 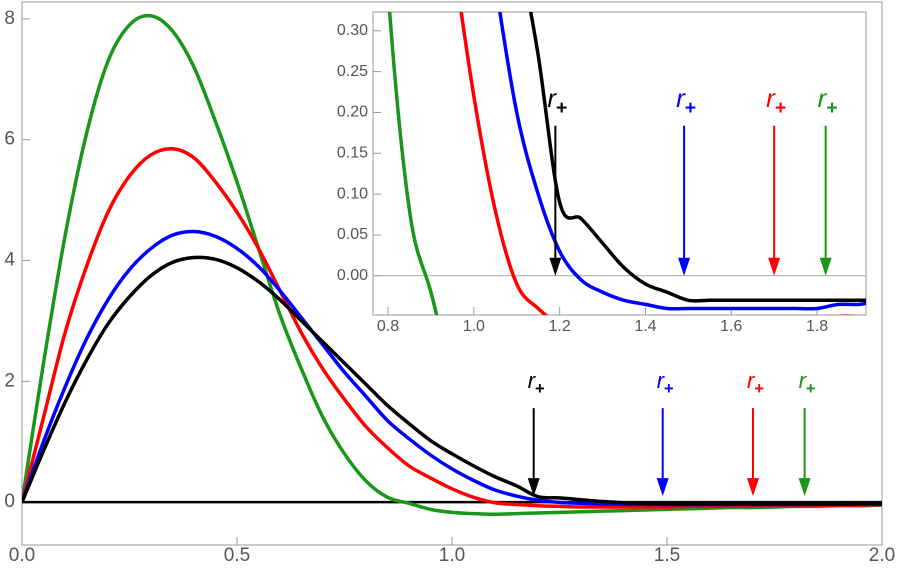 I want to click on y-tick-label: 0.25, so click(x=352, y=71).